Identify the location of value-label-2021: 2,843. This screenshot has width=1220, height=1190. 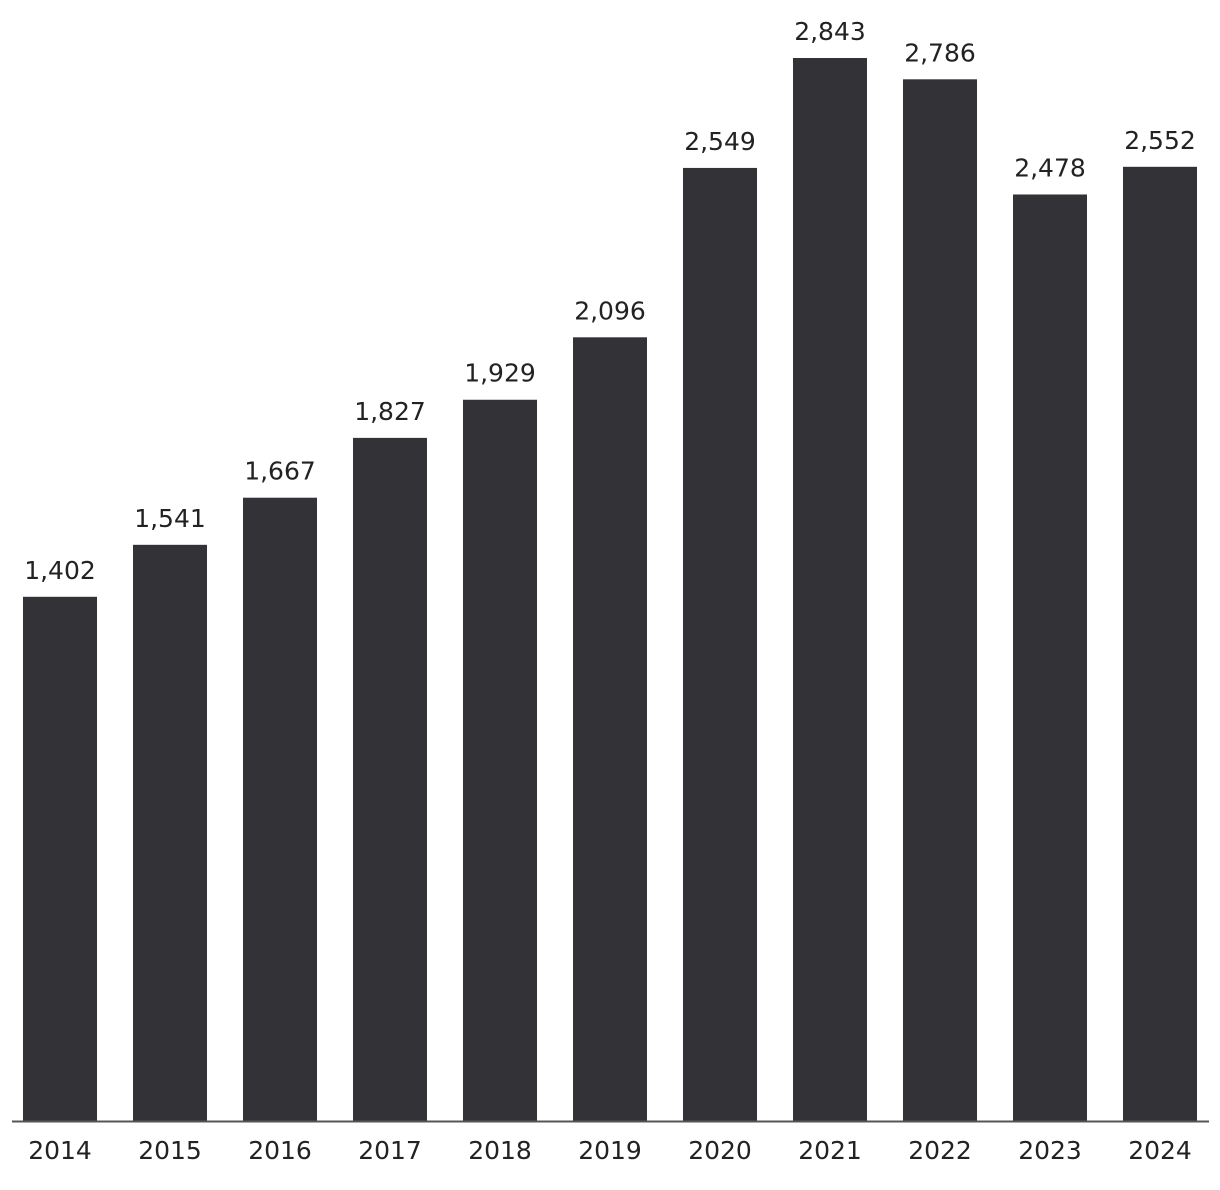
(830, 31).